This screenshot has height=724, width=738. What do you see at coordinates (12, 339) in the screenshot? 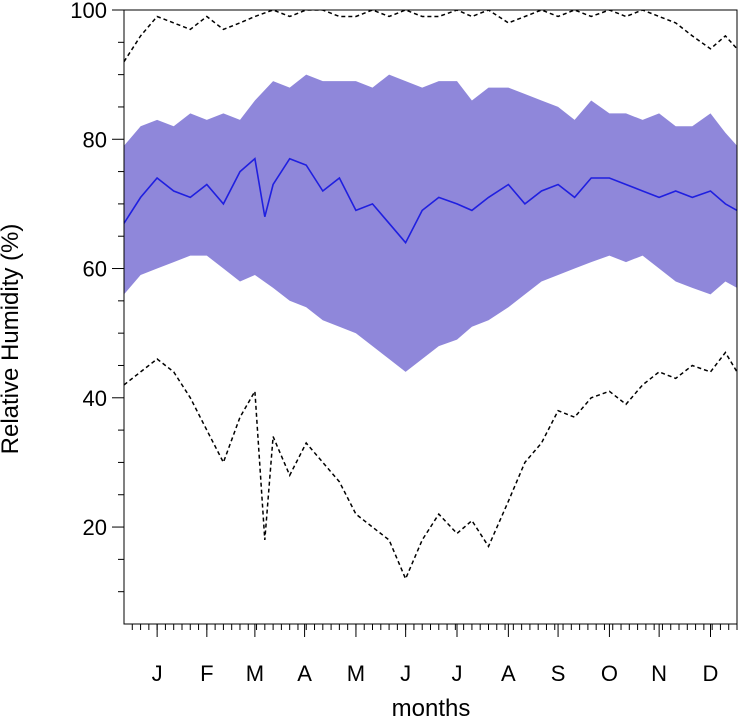
I see `y-axis-title: Relative Humidity (%)` at bounding box center [12, 339].